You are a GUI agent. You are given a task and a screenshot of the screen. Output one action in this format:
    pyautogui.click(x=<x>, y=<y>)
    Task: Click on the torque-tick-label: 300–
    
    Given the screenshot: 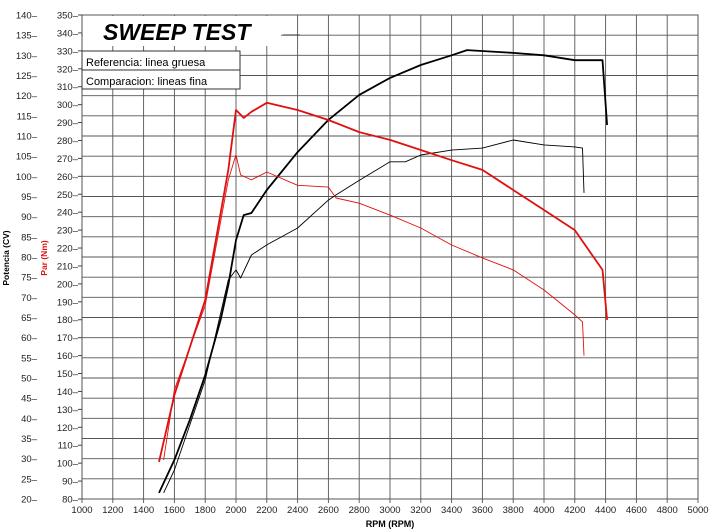 What is the action you would take?
    pyautogui.click(x=68, y=105)
    